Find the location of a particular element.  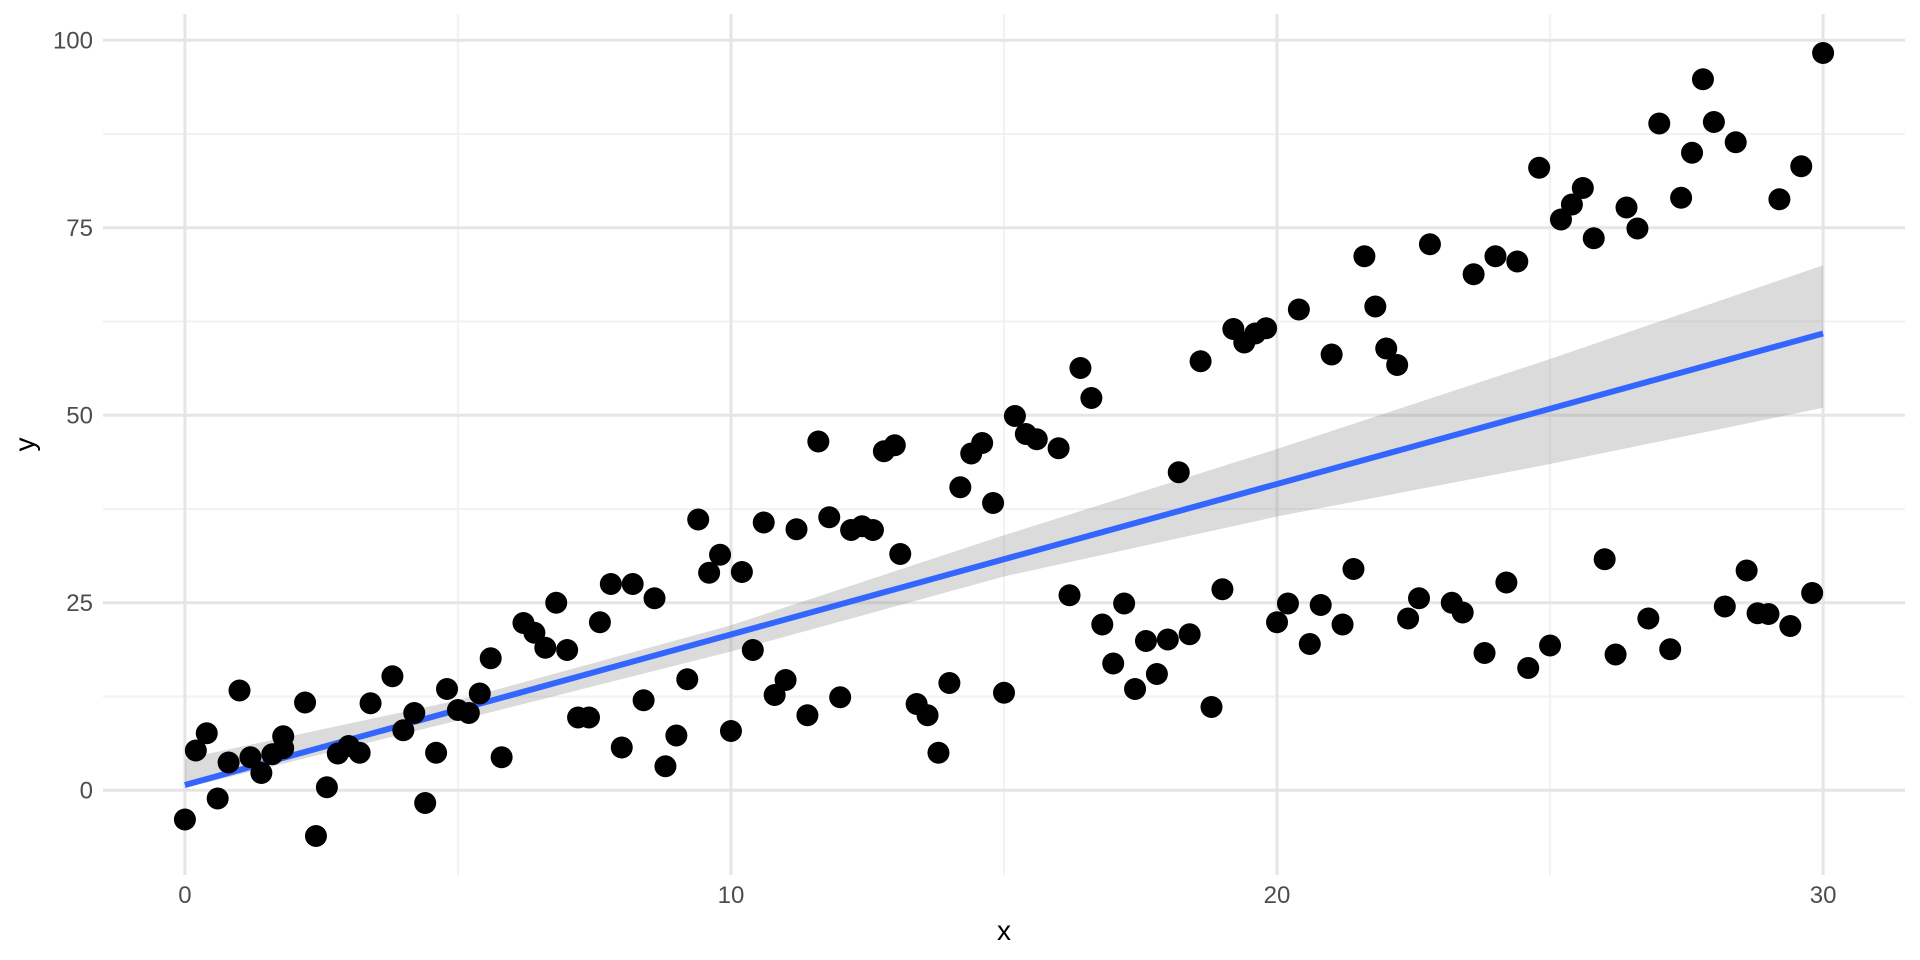

x-tick-label: 10 is located at coordinates (731, 895).